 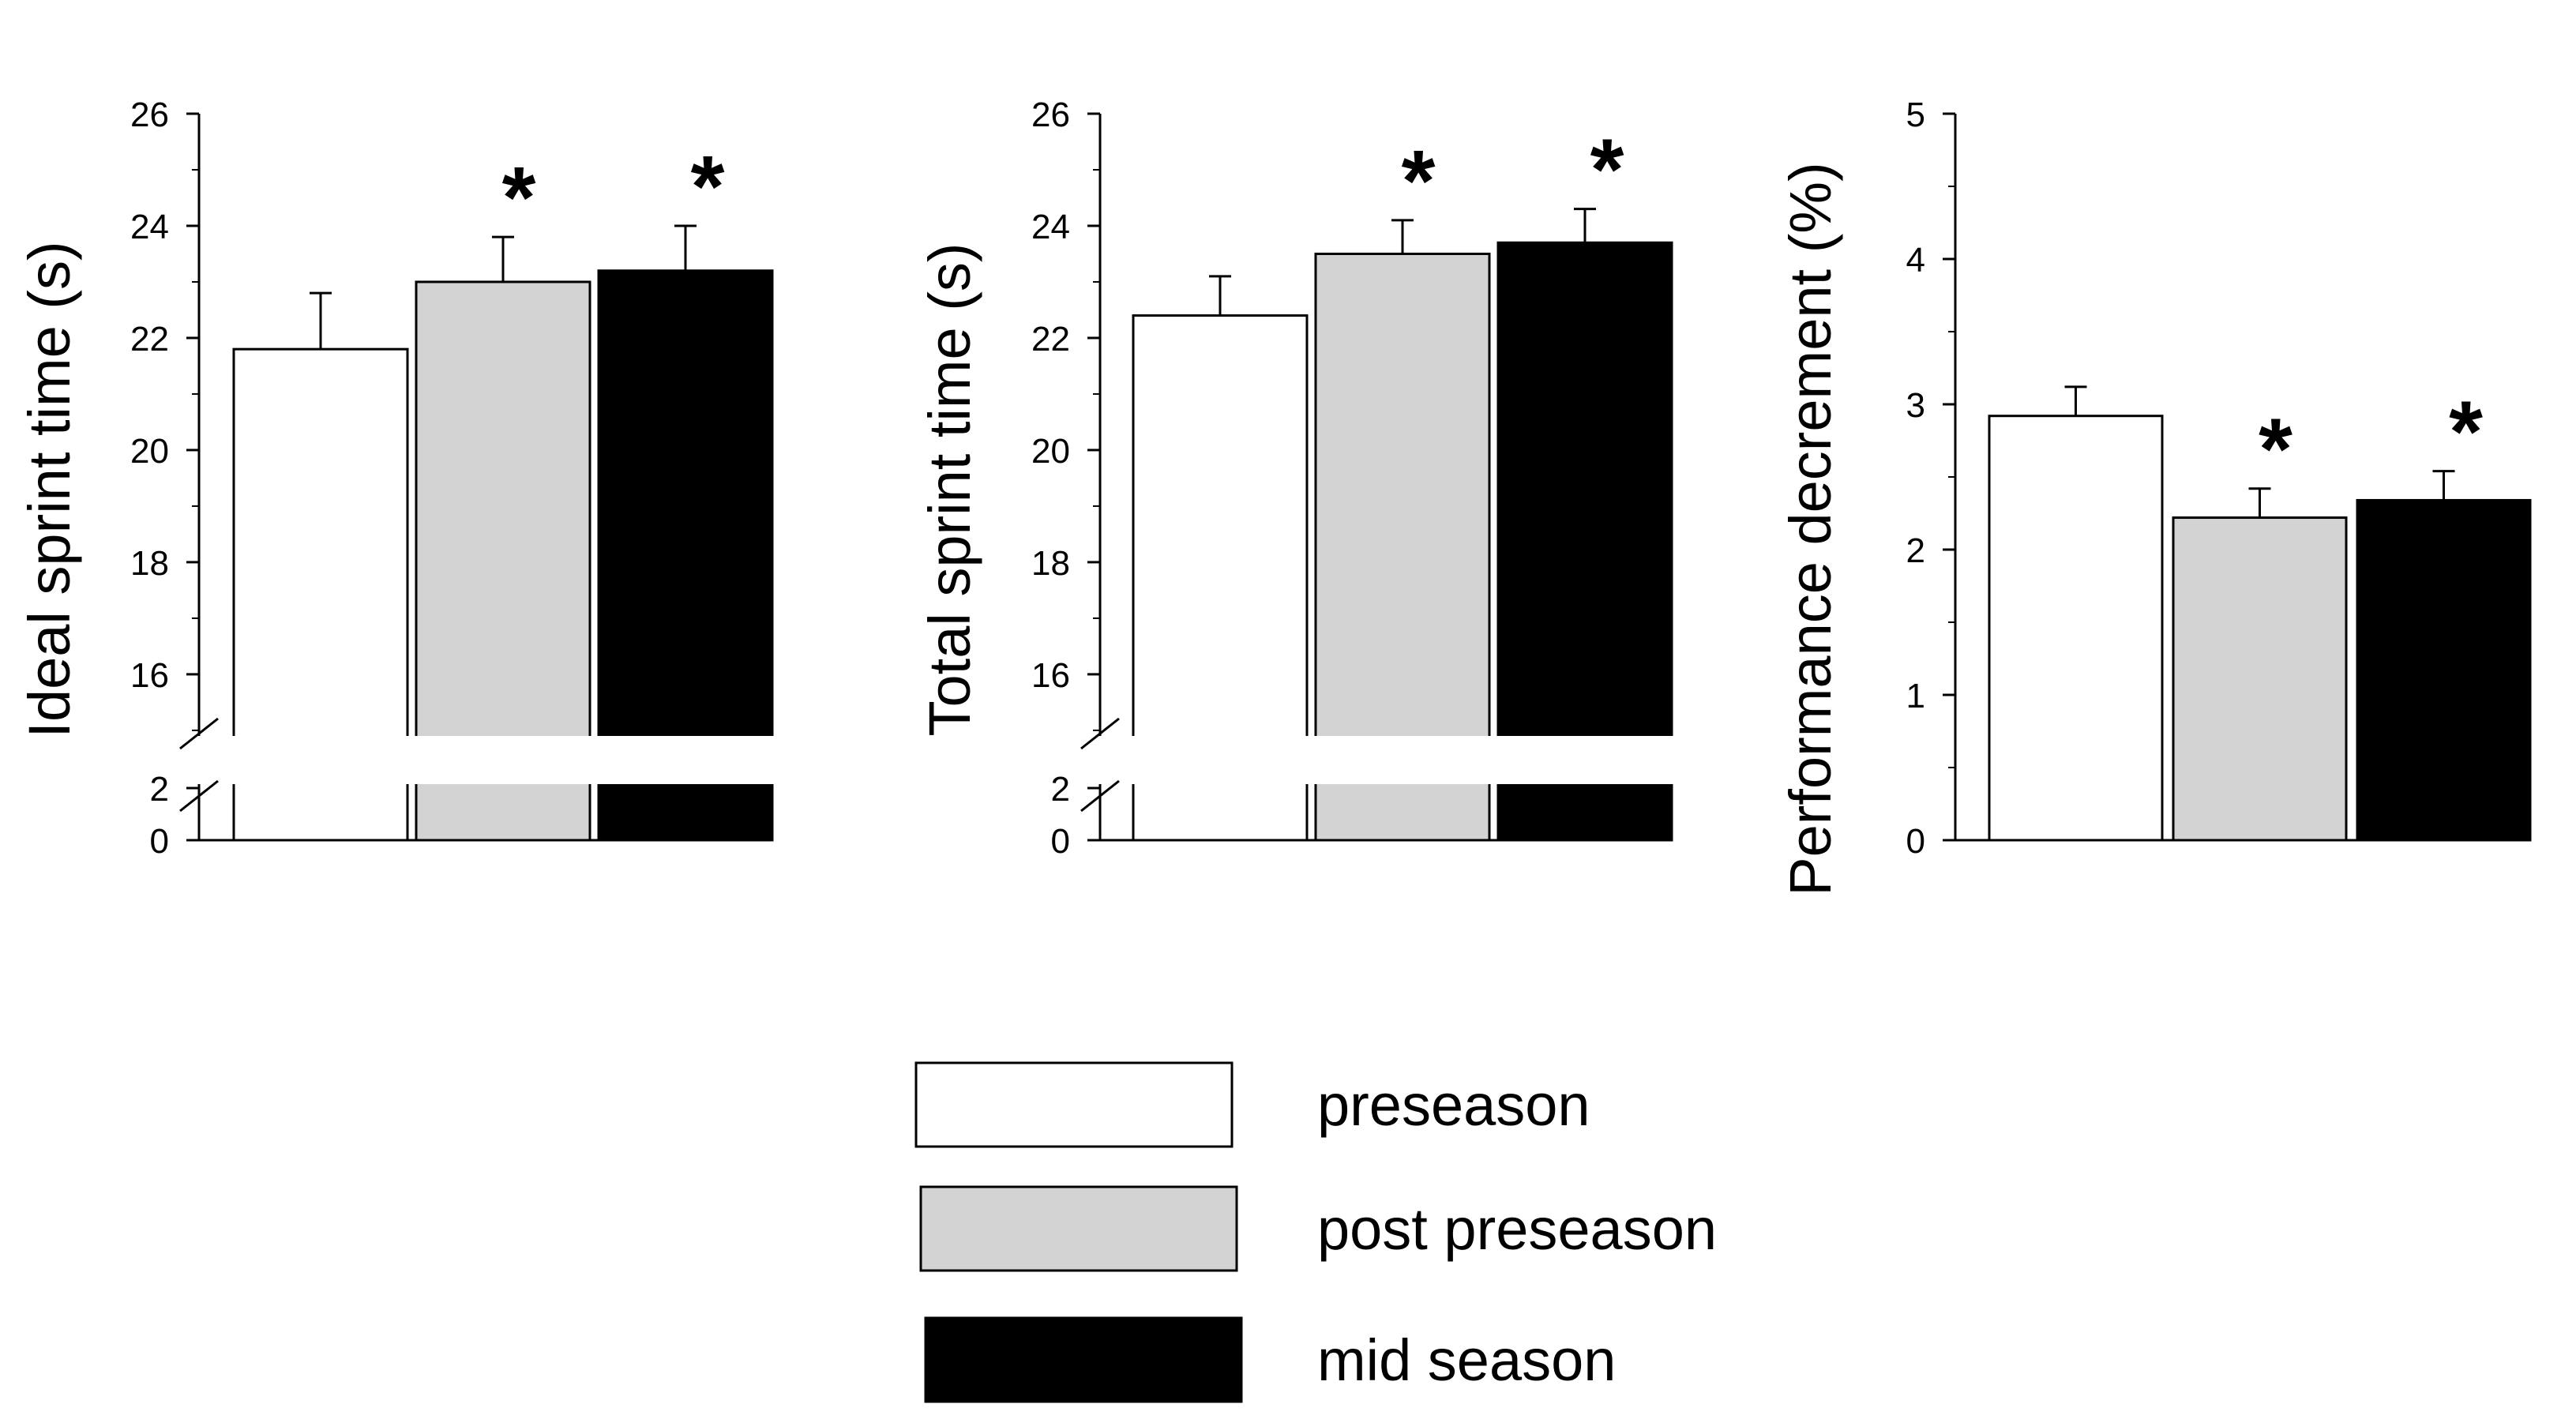 What do you see at coordinates (1517, 1229) in the screenshot?
I see `legend-label-2: post preseason` at bounding box center [1517, 1229].